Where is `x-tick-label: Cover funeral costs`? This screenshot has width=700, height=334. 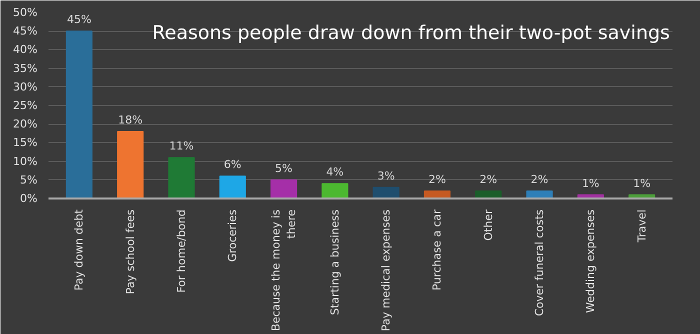
x-tick-label: Cover funeral costs is located at coordinates (539, 262).